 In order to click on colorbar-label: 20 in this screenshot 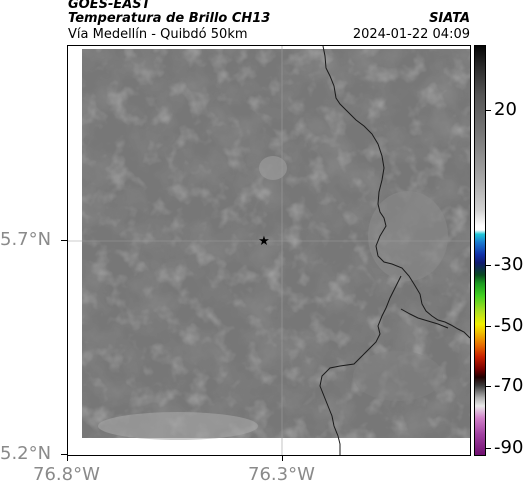, I will do `click(505, 109)`.